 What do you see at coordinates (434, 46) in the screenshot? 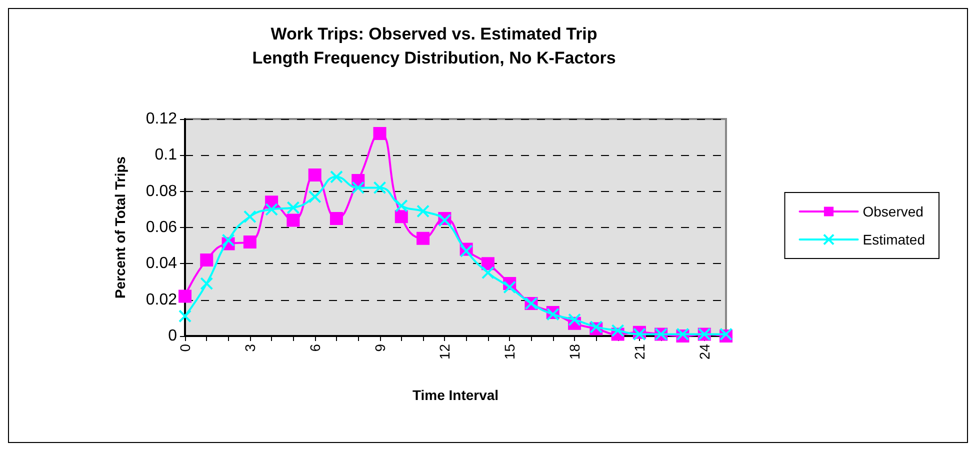
I see `chart-title: Work Trips: Observed vs. Estimated Trip Length Frequency Distribution, No K-Factors` at bounding box center [434, 46].